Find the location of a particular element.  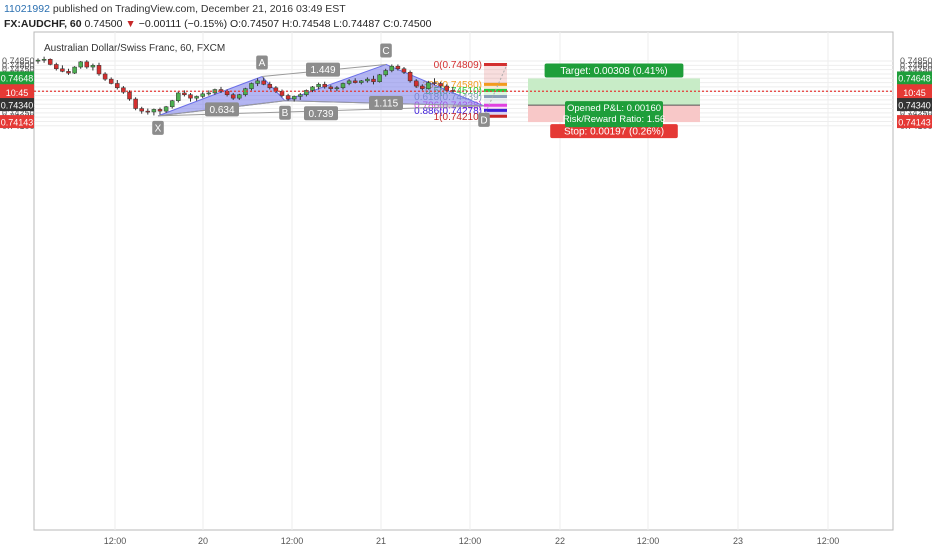

target-label: Target: 0.00308 (0.41%) is located at coordinates (613, 71).